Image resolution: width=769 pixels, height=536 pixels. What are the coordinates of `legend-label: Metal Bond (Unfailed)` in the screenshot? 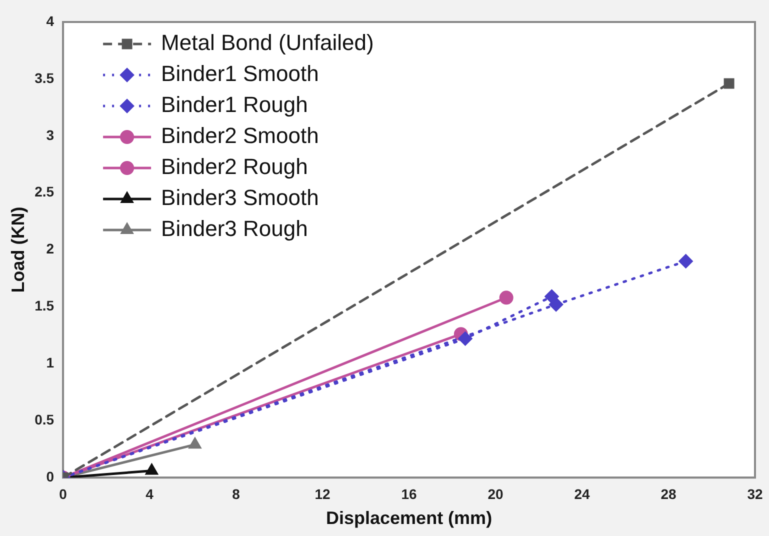 It's located at (267, 43).